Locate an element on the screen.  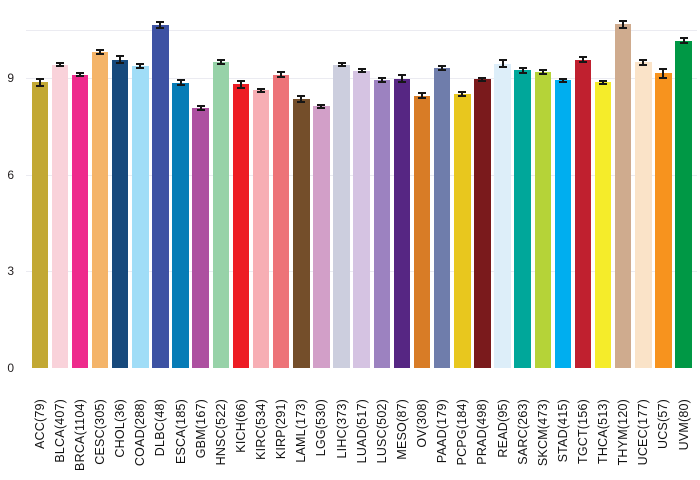
x-axis-label: MESO(87) is located at coordinates (401, 429).